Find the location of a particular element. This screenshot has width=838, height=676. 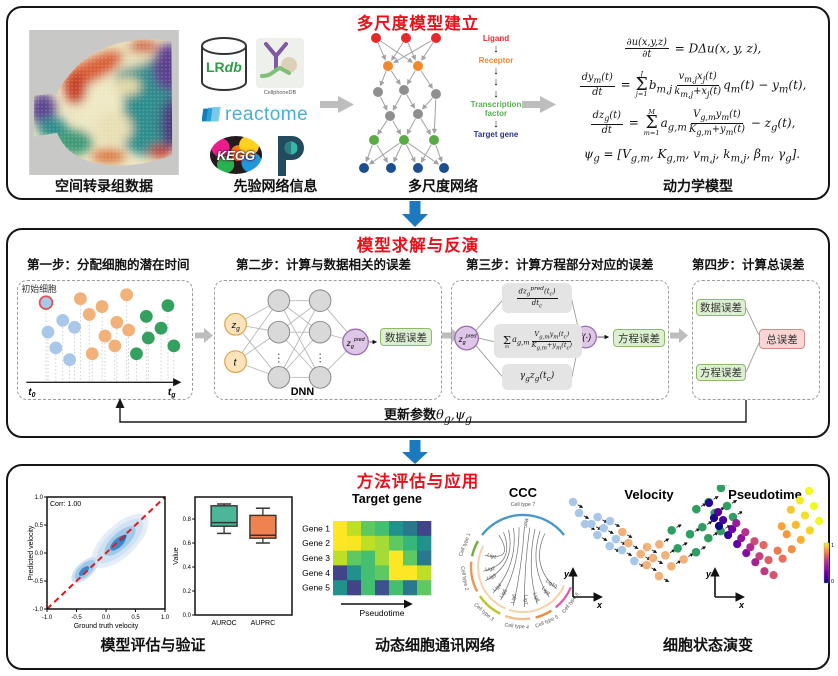

pseudotime-plot: Pseudotime y x 1 0 is located at coordinates (766, 552).